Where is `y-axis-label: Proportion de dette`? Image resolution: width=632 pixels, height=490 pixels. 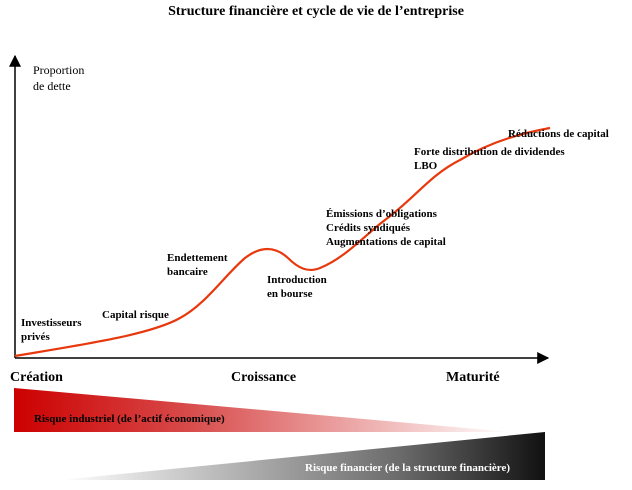 y-axis-label: Proportion de dette is located at coordinates (58, 78).